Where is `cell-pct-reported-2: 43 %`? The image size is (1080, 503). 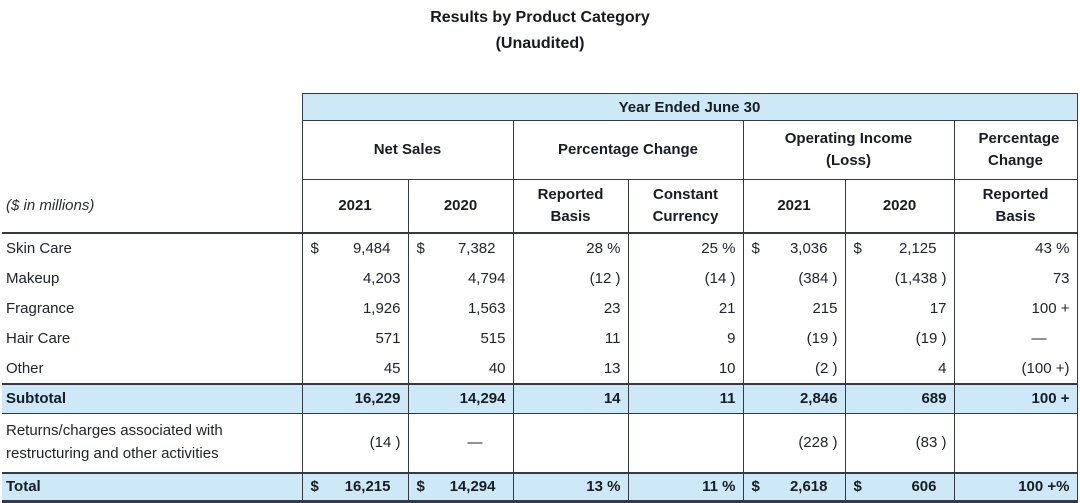
cell-pct-reported-2: 43 % is located at coordinates (1015, 248).